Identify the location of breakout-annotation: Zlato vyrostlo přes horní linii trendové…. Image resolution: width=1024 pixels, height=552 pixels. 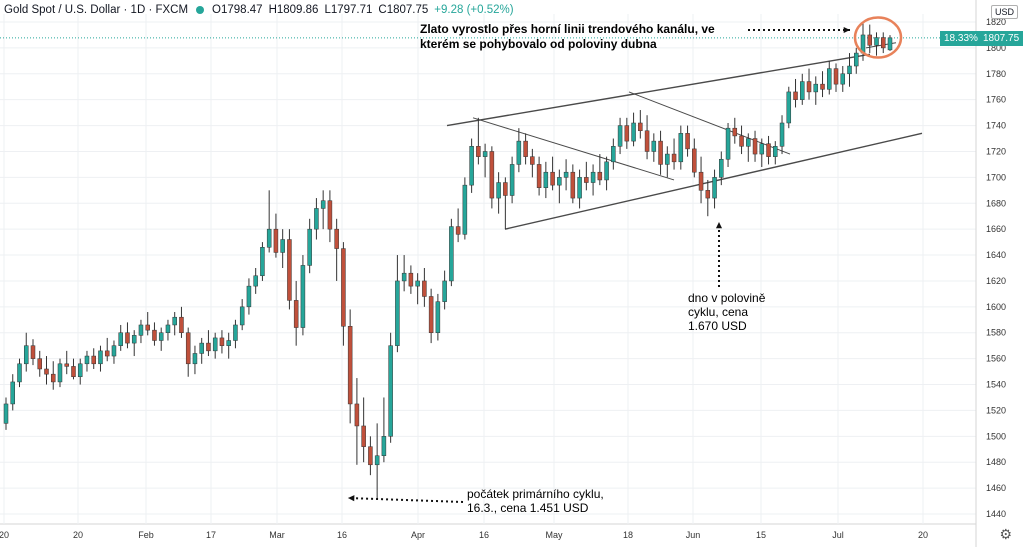
(567, 37).